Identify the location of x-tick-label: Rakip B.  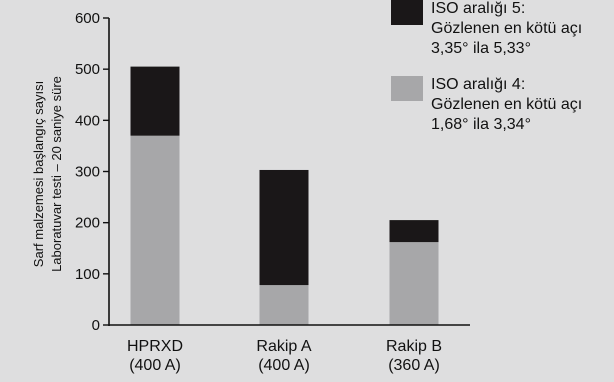
(414, 346).